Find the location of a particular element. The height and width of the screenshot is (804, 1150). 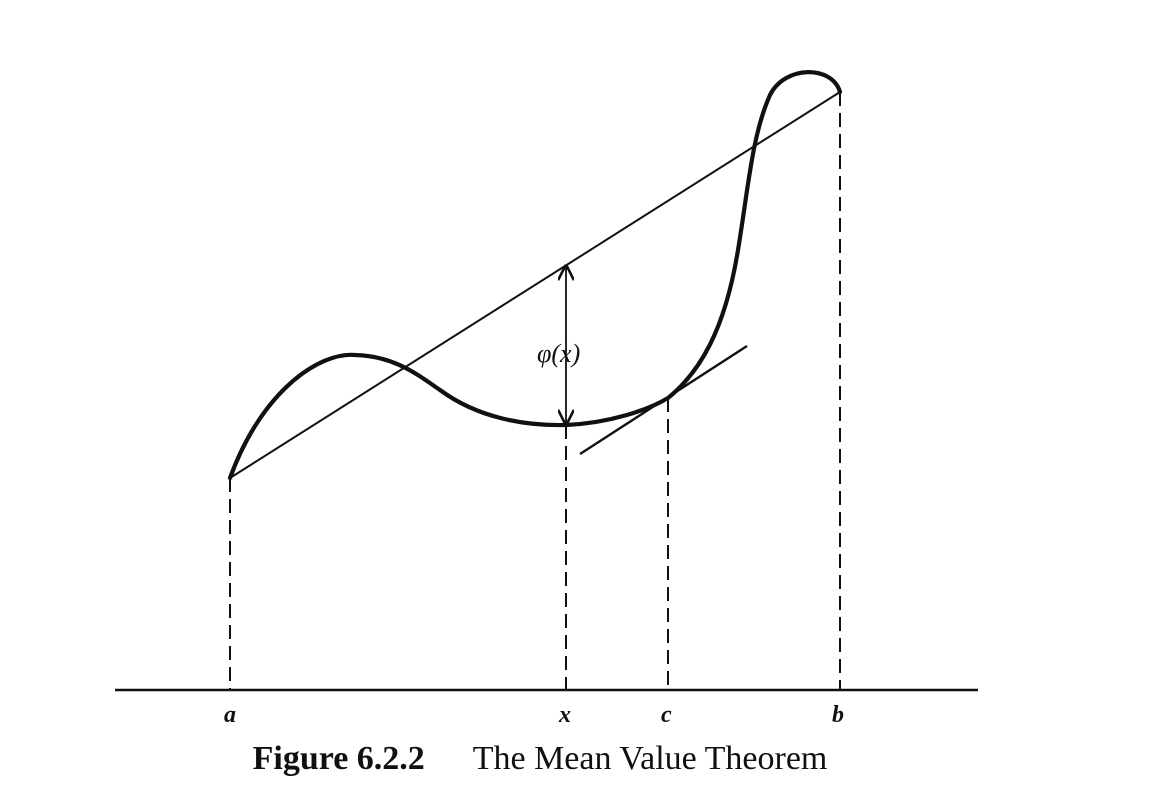

figure-caption: Figure 6.2.2 The Mean Value Theorem is located at coordinates (540, 759).